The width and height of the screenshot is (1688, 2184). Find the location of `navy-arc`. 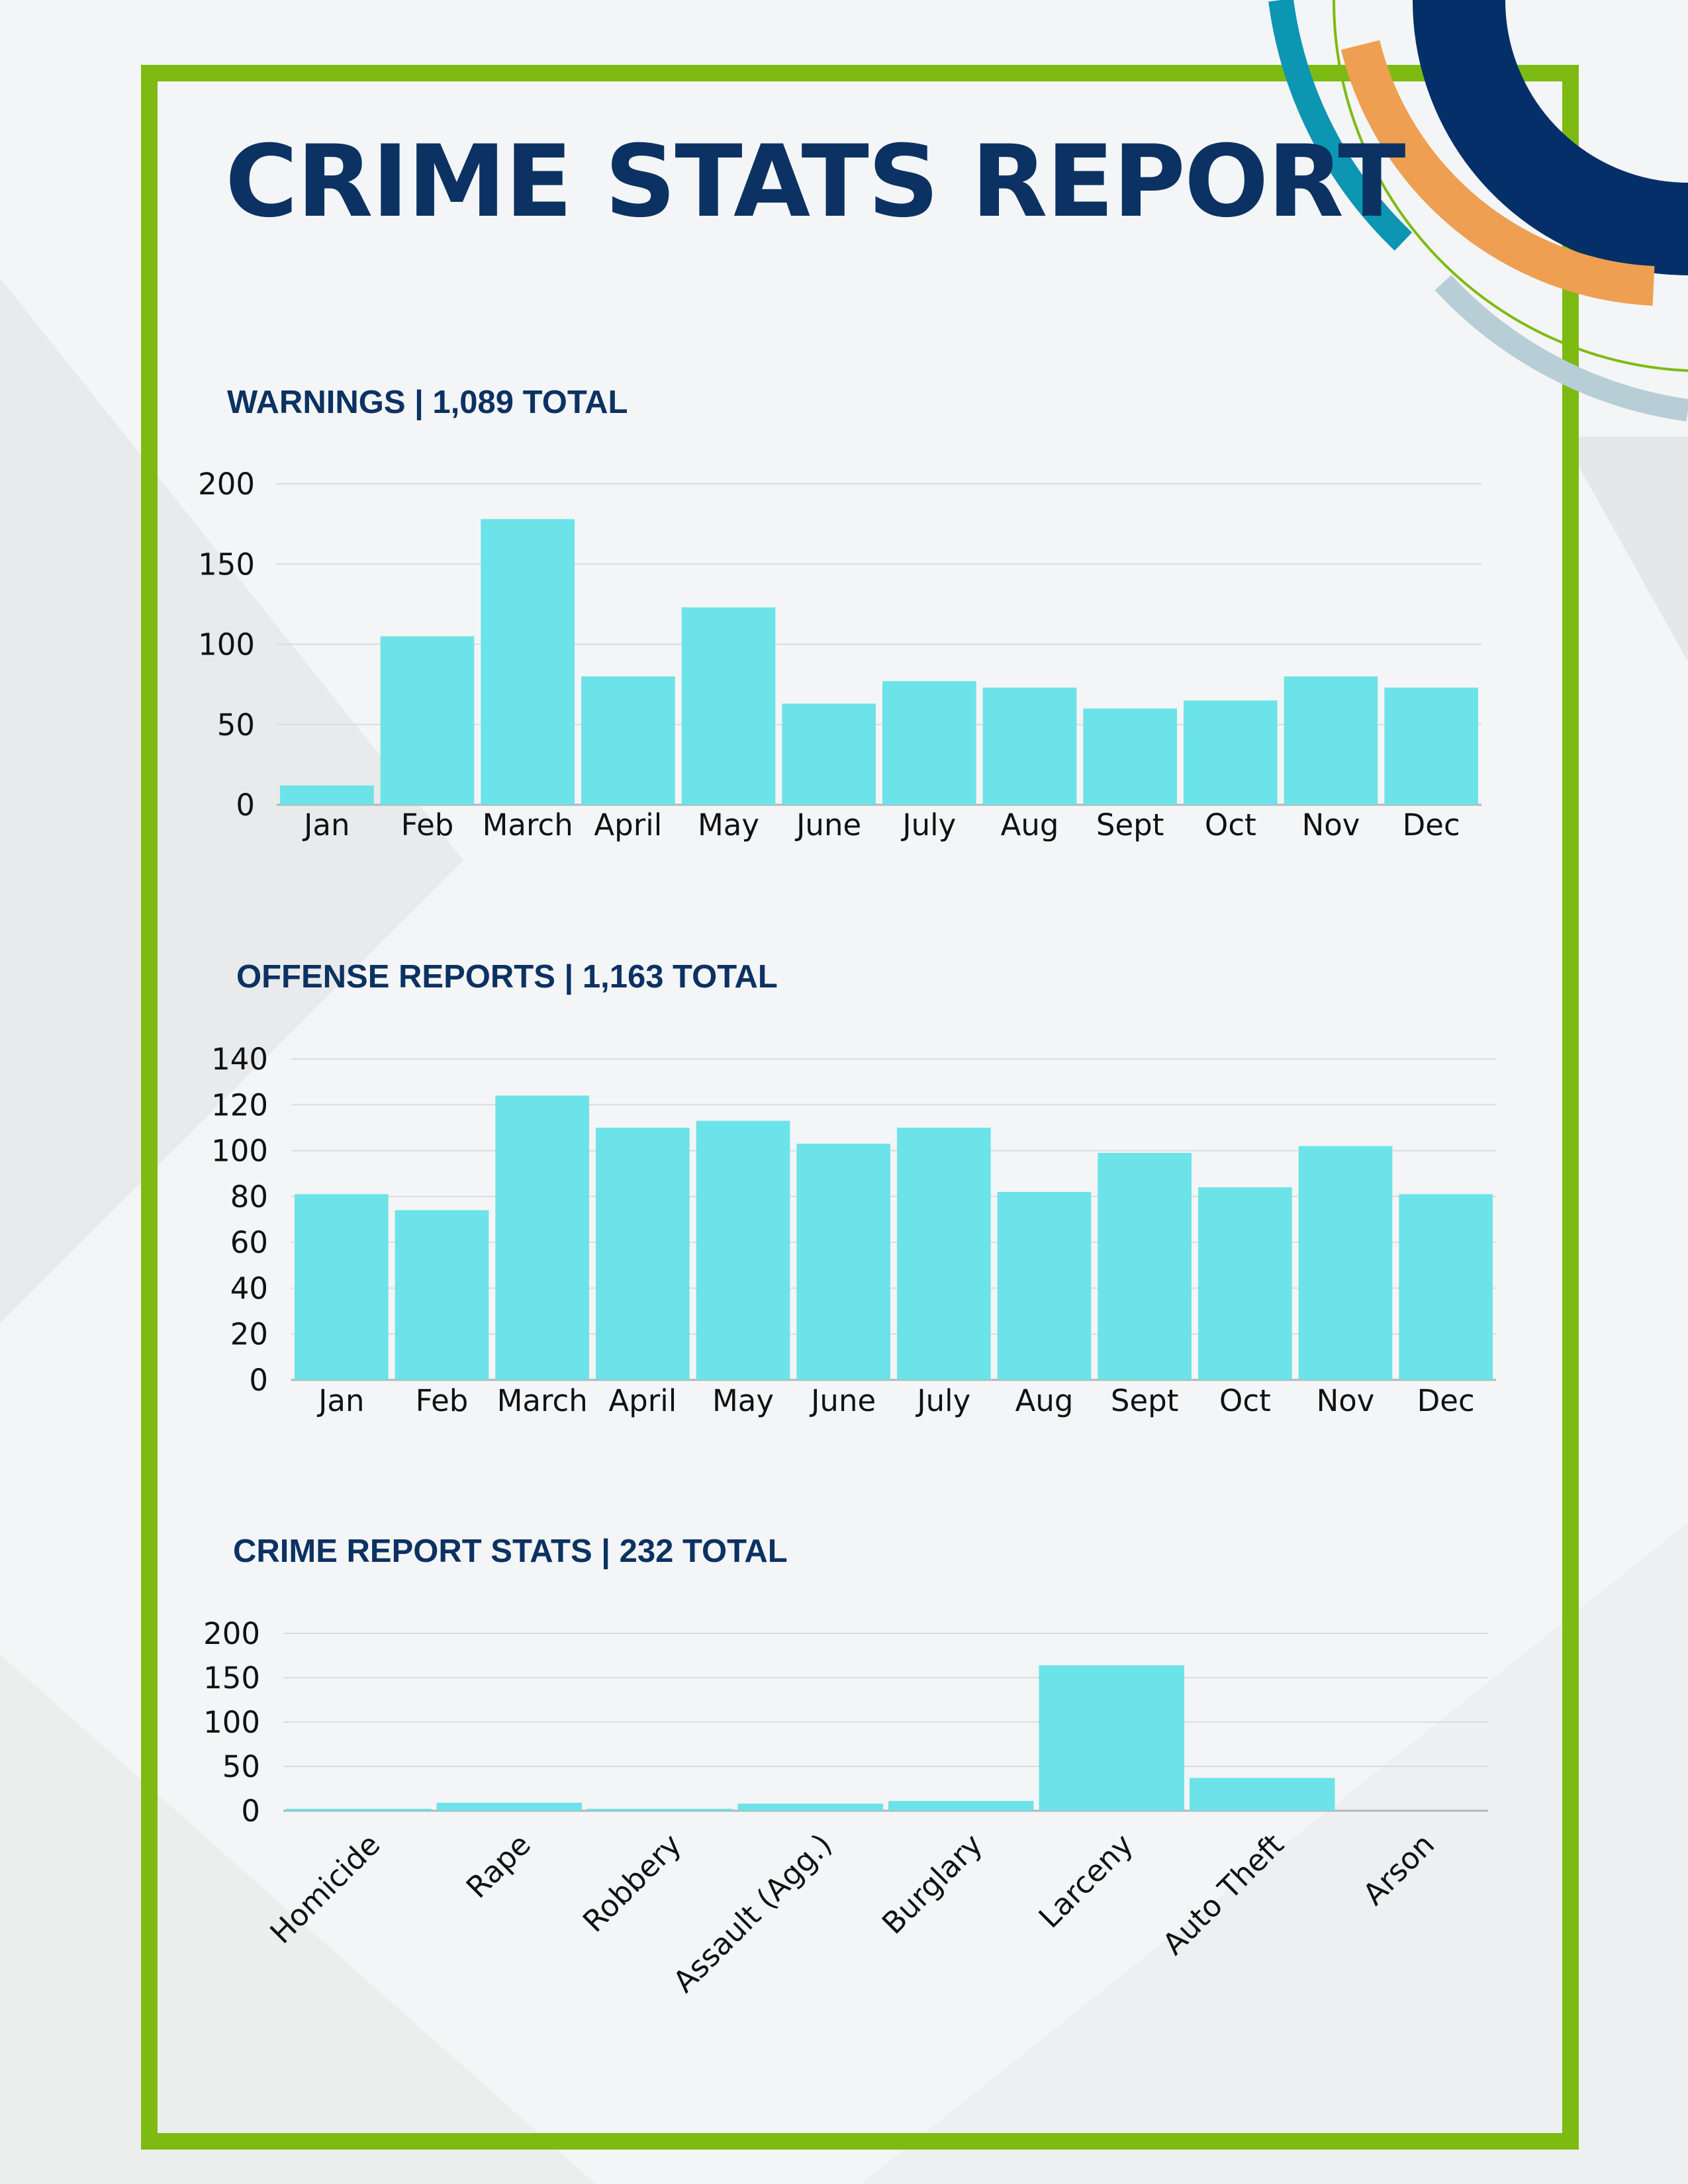

navy-arc is located at coordinates (1550, 137).